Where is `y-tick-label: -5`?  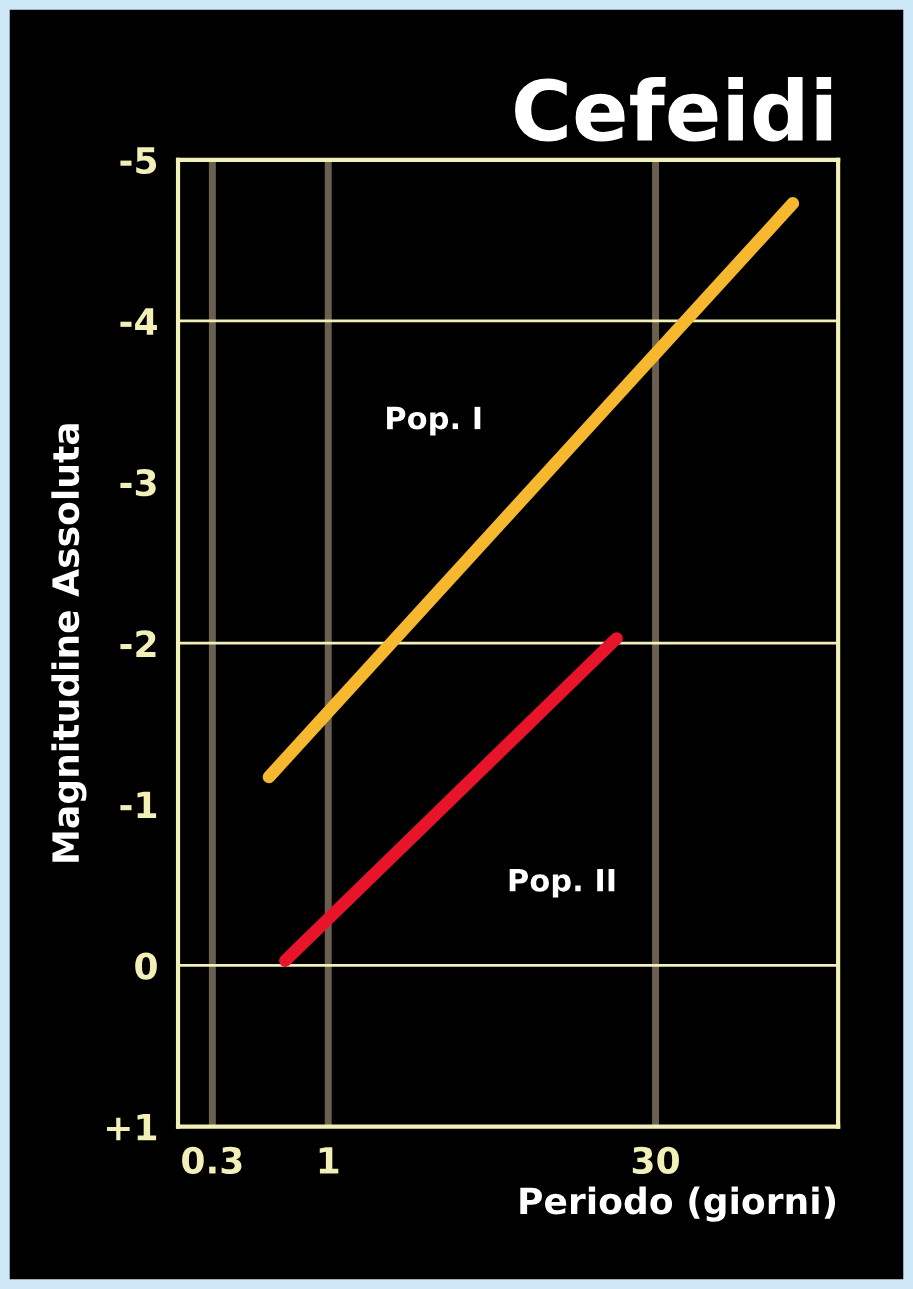
y-tick-label: -5 is located at coordinates (138, 161).